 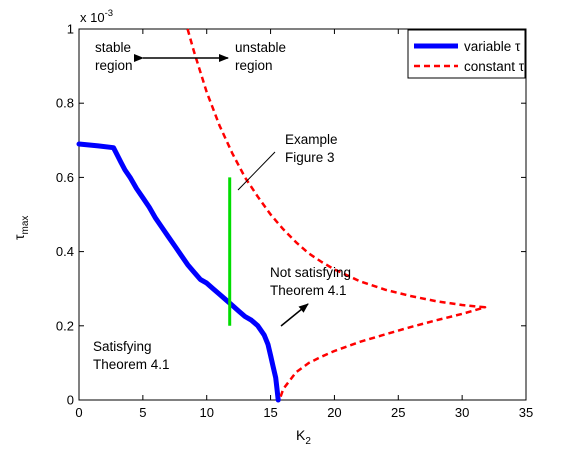 What do you see at coordinates (122, 346) in the screenshot?
I see `satisfying-label-1: Satisfying` at bounding box center [122, 346].